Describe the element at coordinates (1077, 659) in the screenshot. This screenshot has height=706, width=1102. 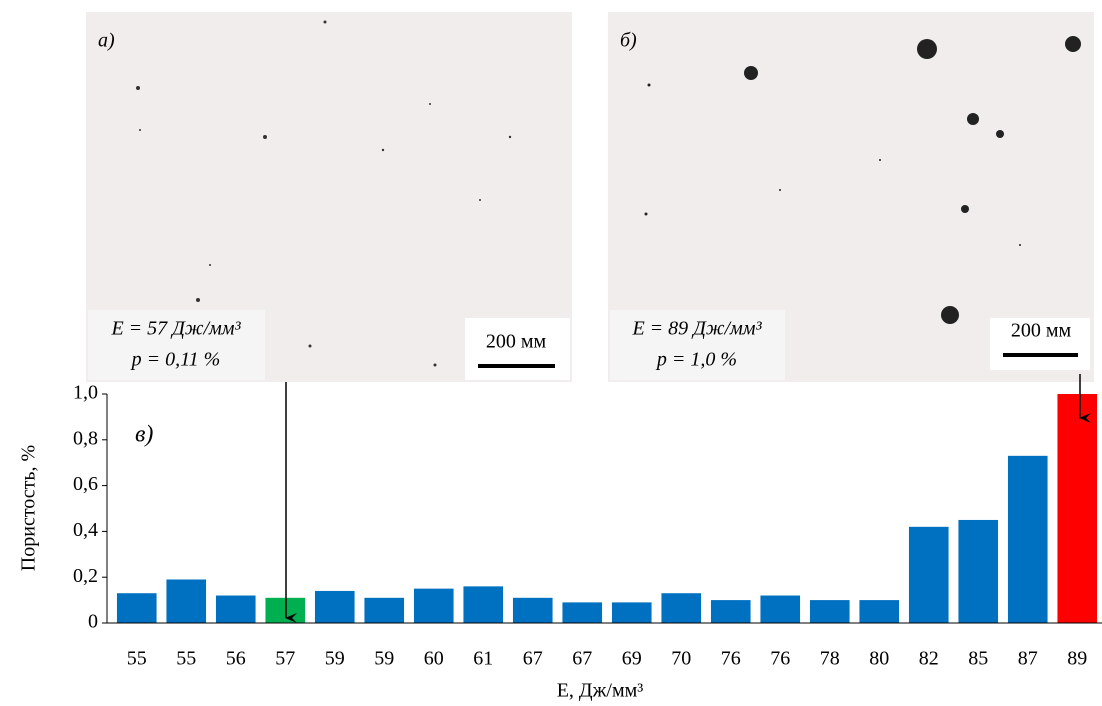
I see `x-tick-label: 89` at that location.